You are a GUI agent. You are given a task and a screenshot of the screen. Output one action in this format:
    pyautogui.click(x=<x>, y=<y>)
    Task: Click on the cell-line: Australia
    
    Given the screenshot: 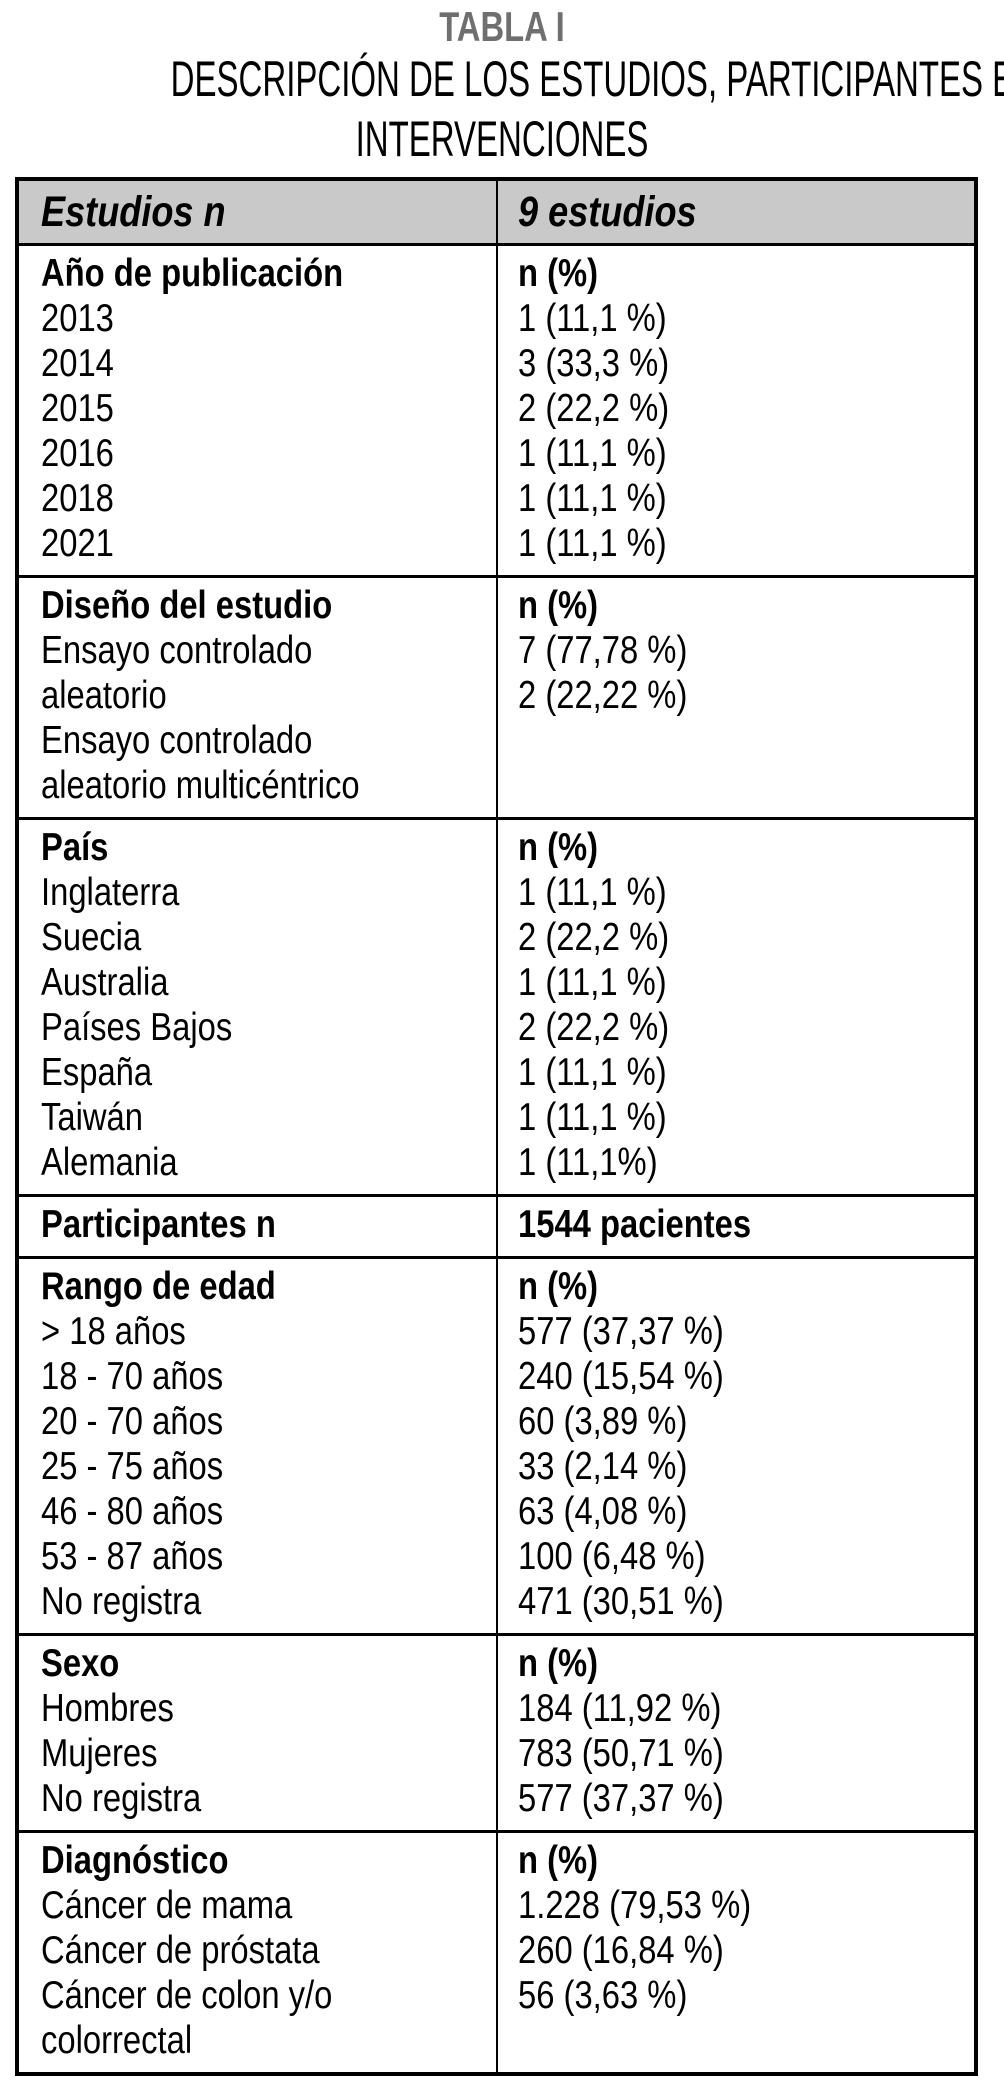 What is the action you would take?
    pyautogui.click(x=105, y=982)
    